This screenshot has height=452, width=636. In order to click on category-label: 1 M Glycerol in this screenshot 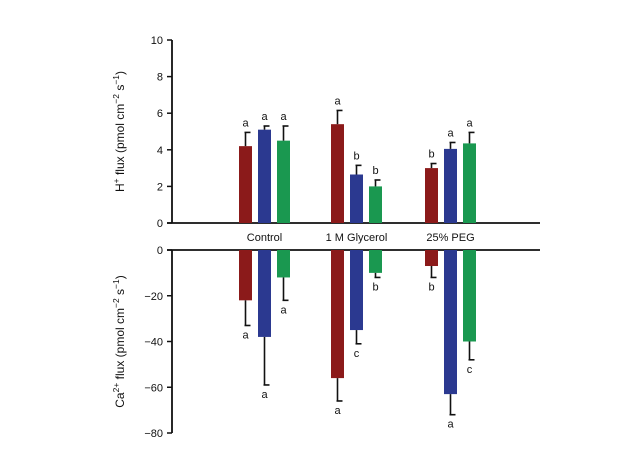, I will do `click(357, 238)`.